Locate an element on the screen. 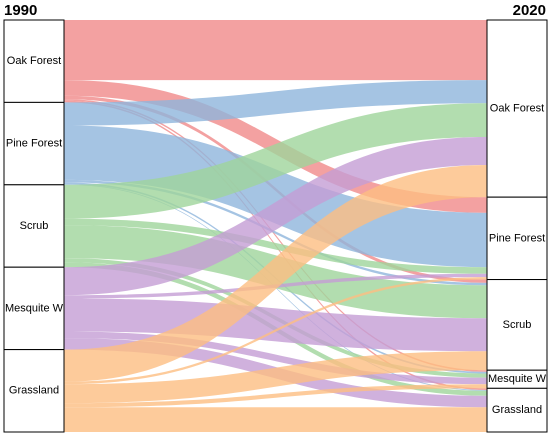 The width and height of the screenshot is (550, 437). target-label: Grassland is located at coordinates (517, 410).